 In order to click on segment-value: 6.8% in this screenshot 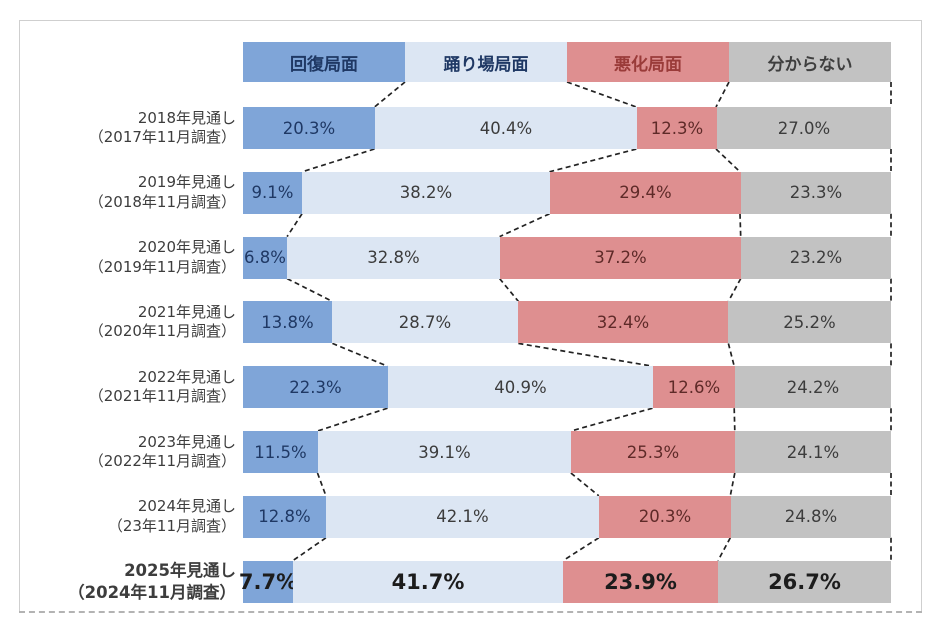, I will do `click(265, 258)`.